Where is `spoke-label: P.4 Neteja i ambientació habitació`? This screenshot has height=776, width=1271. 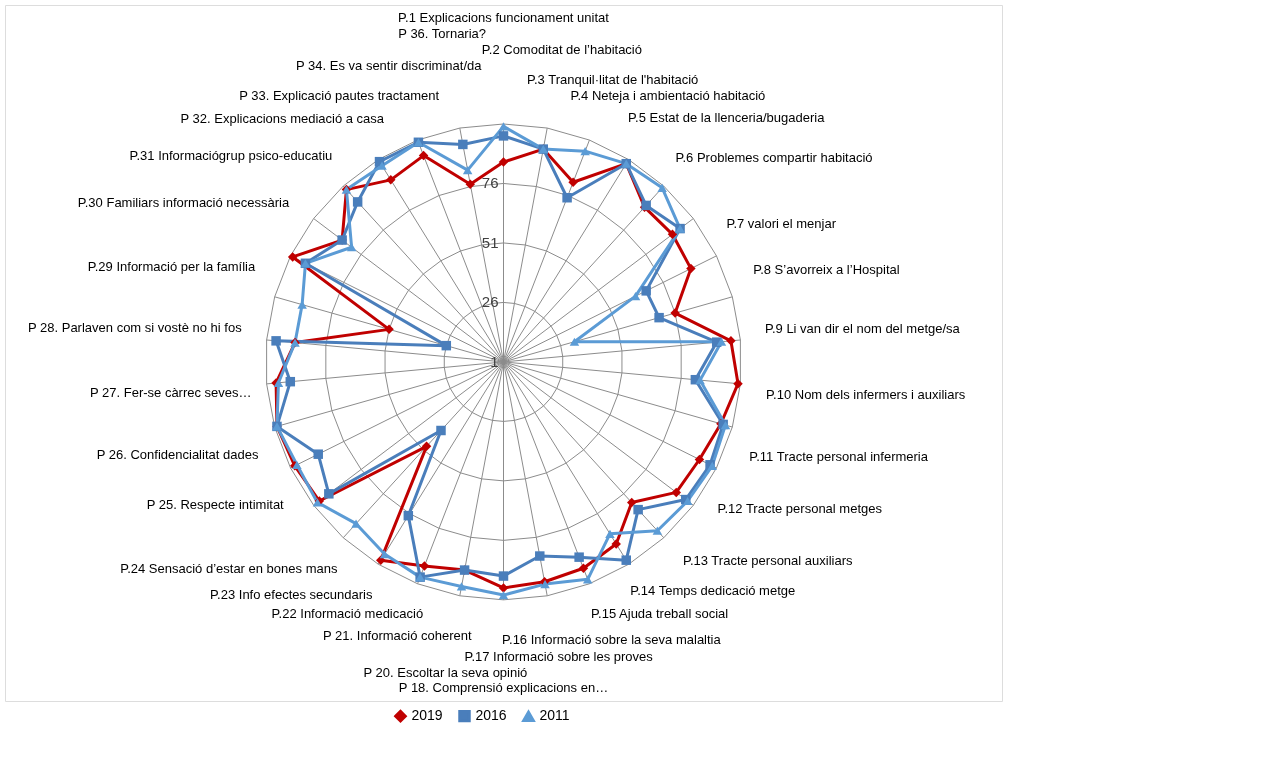 spoke-label: P.4 Neteja i ambientació habitació is located at coordinates (668, 96).